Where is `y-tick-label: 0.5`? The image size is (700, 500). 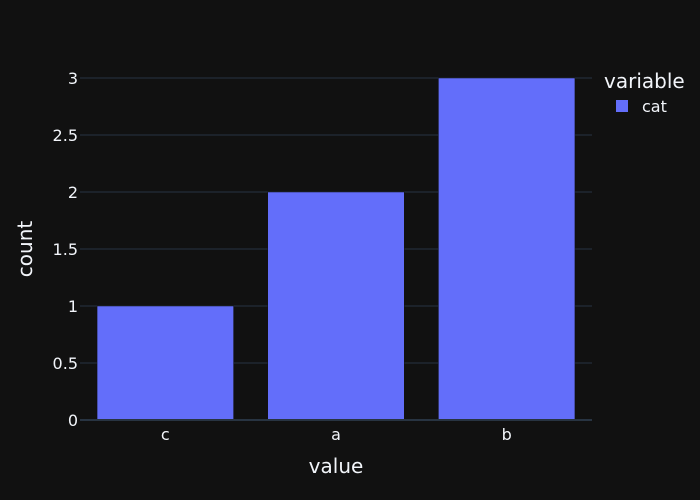 y-tick-label: 0.5 is located at coordinates (65, 363).